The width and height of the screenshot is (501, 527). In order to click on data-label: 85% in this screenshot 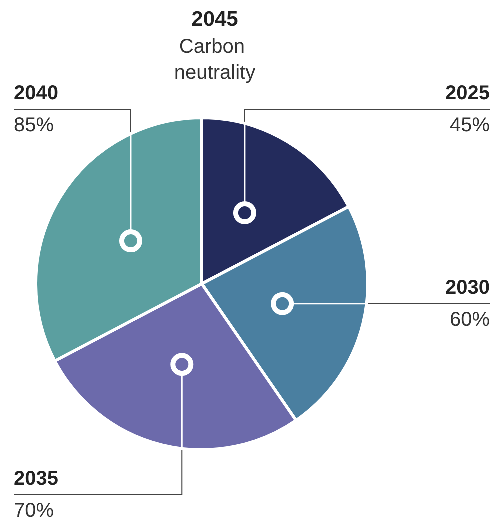, I will do `click(34, 125)`.